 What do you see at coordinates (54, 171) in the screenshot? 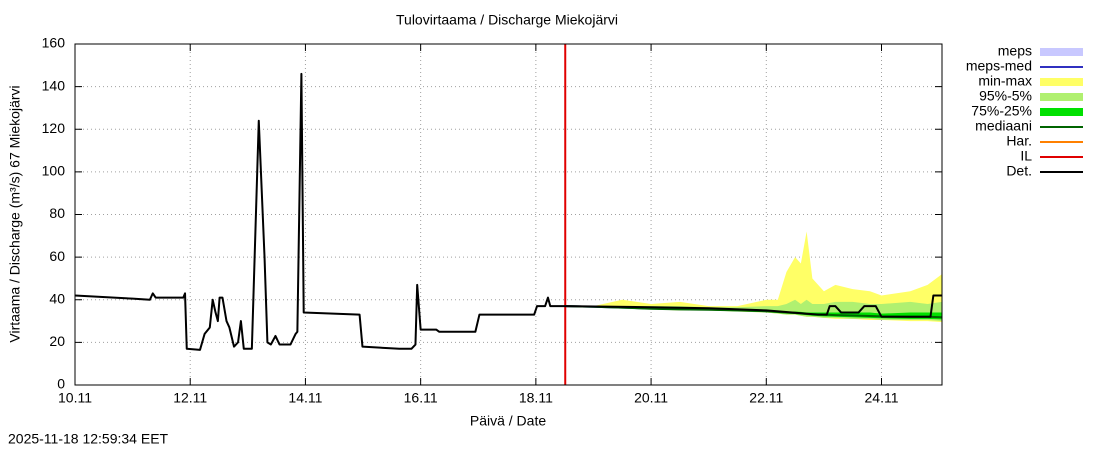
I see `y-tick-label: 100` at bounding box center [54, 171].